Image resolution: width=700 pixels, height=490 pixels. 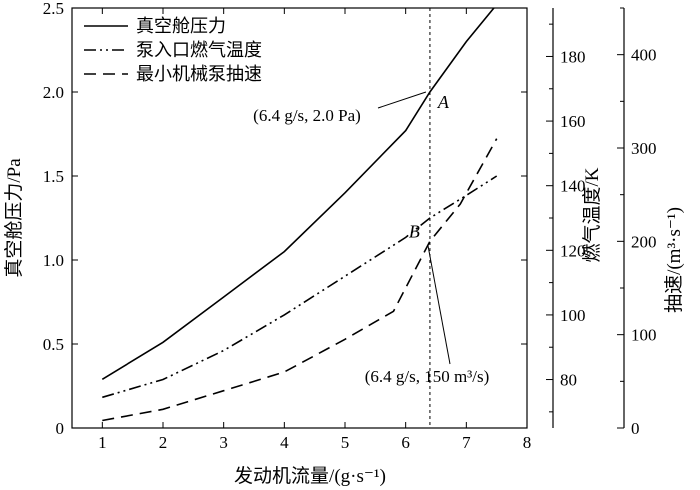 I want to click on temp-tick-label: 100, so click(x=573, y=315).